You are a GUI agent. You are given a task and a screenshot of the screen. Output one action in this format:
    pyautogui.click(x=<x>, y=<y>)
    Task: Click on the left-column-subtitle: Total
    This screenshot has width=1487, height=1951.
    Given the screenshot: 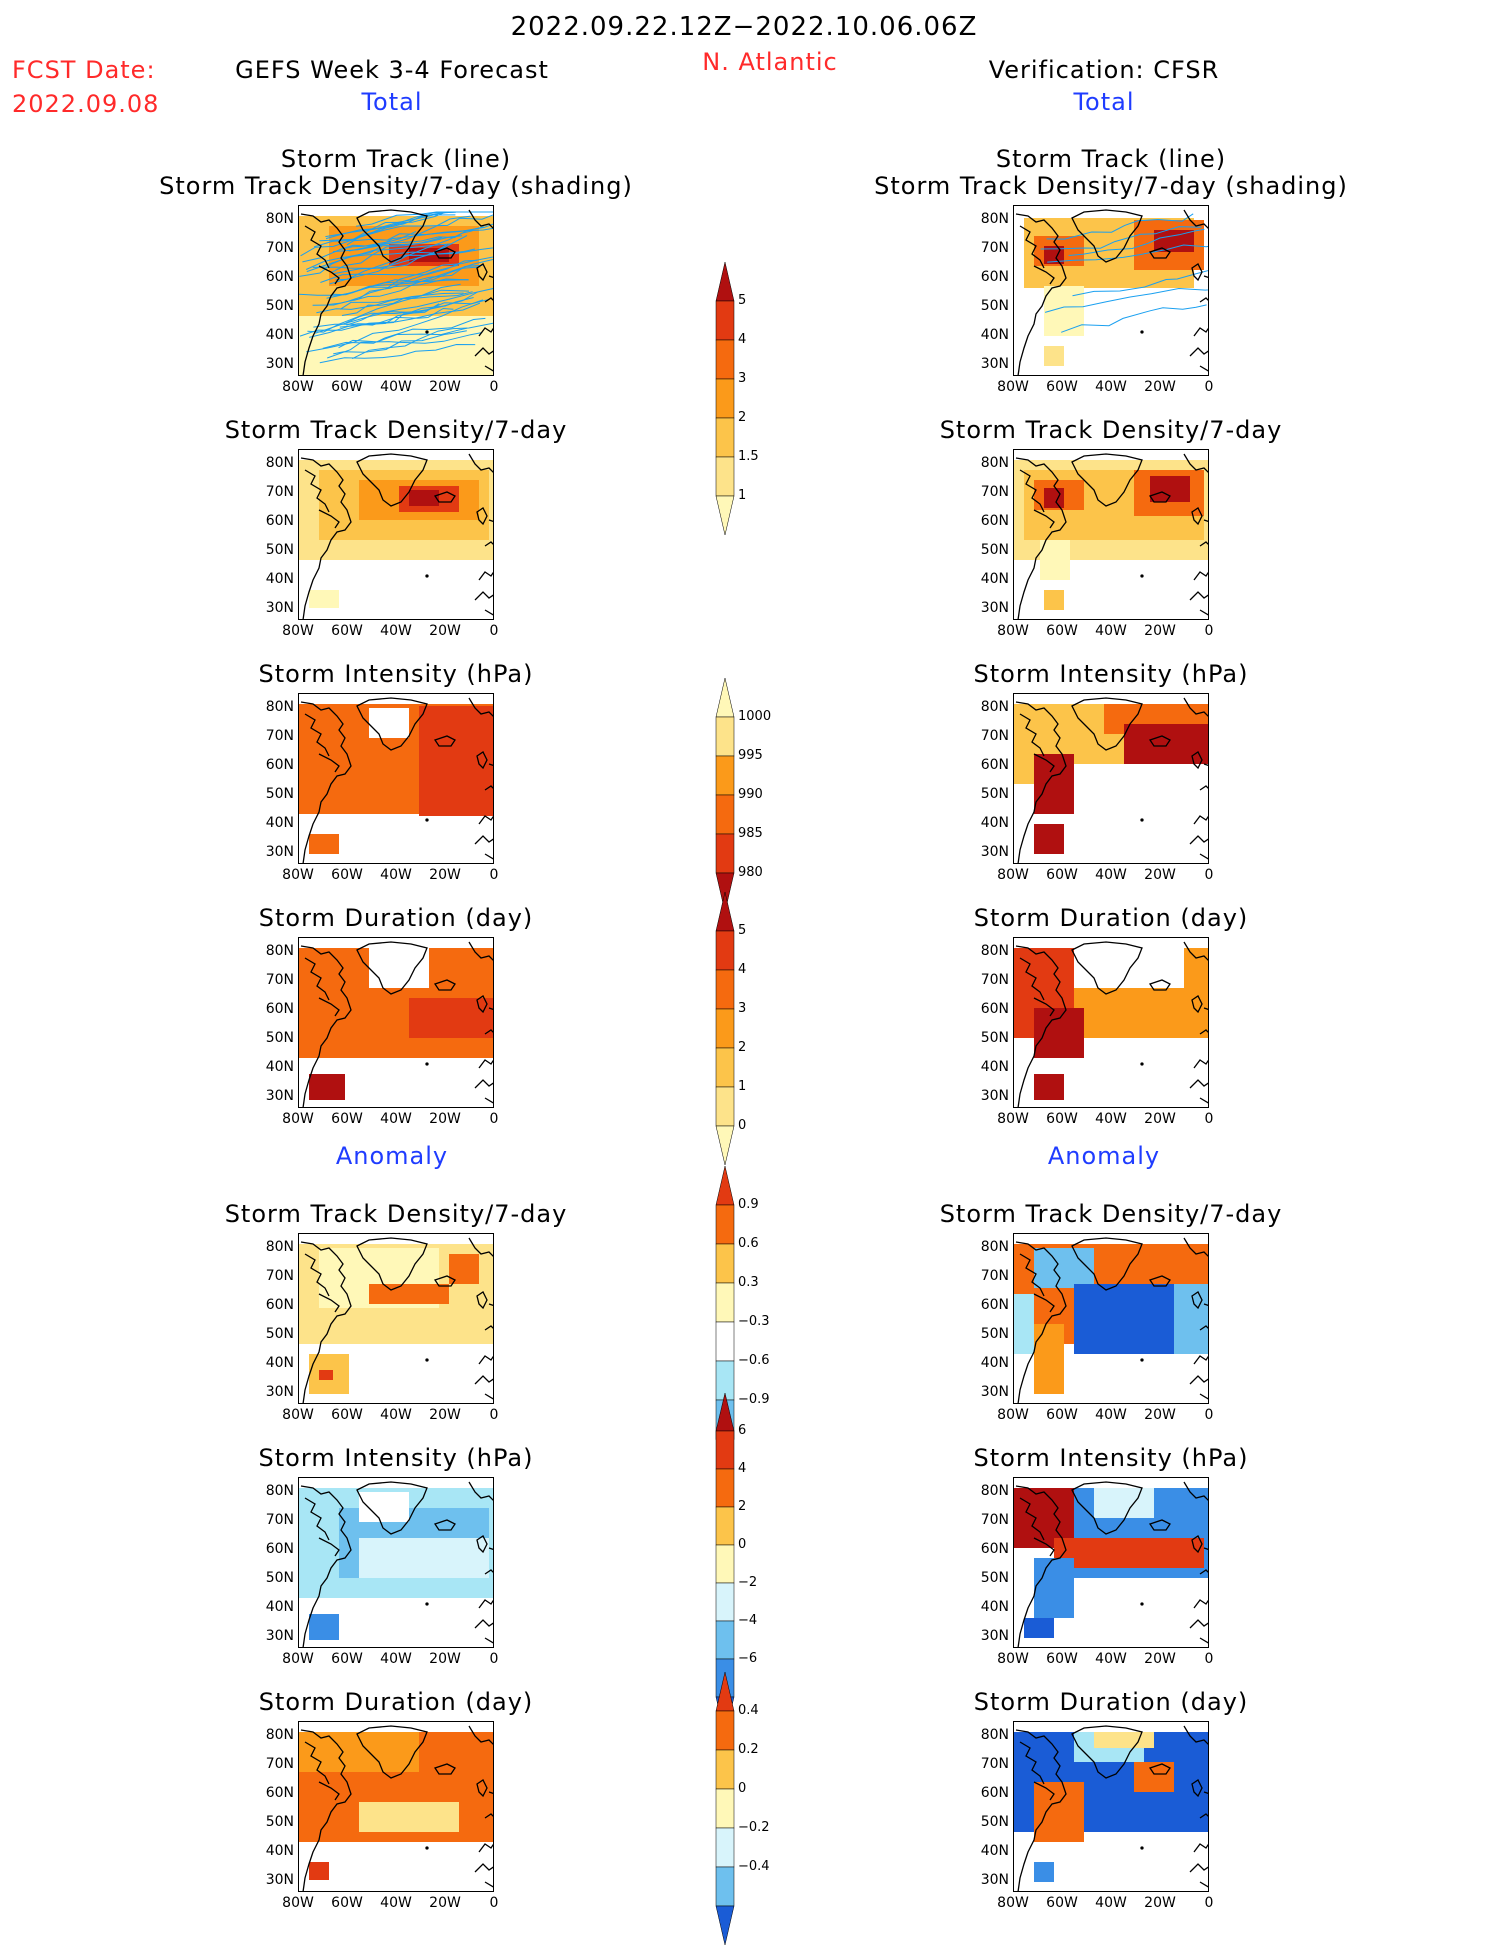 What is the action you would take?
    pyautogui.click(x=392, y=102)
    